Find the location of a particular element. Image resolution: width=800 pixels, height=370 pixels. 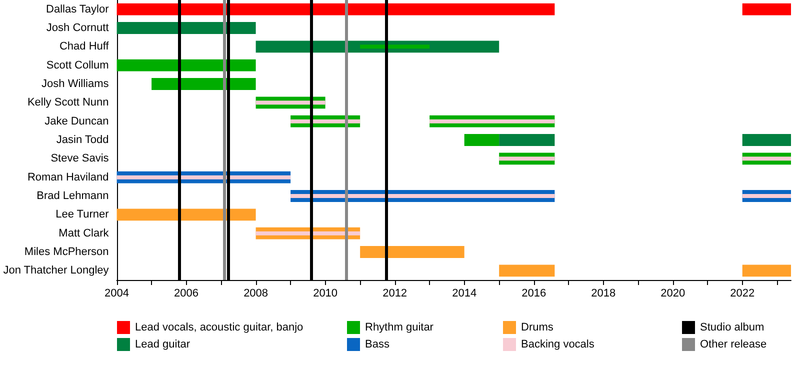

legend-label: Lead vocals, acoustic guitar, banjo is located at coordinates (219, 328).